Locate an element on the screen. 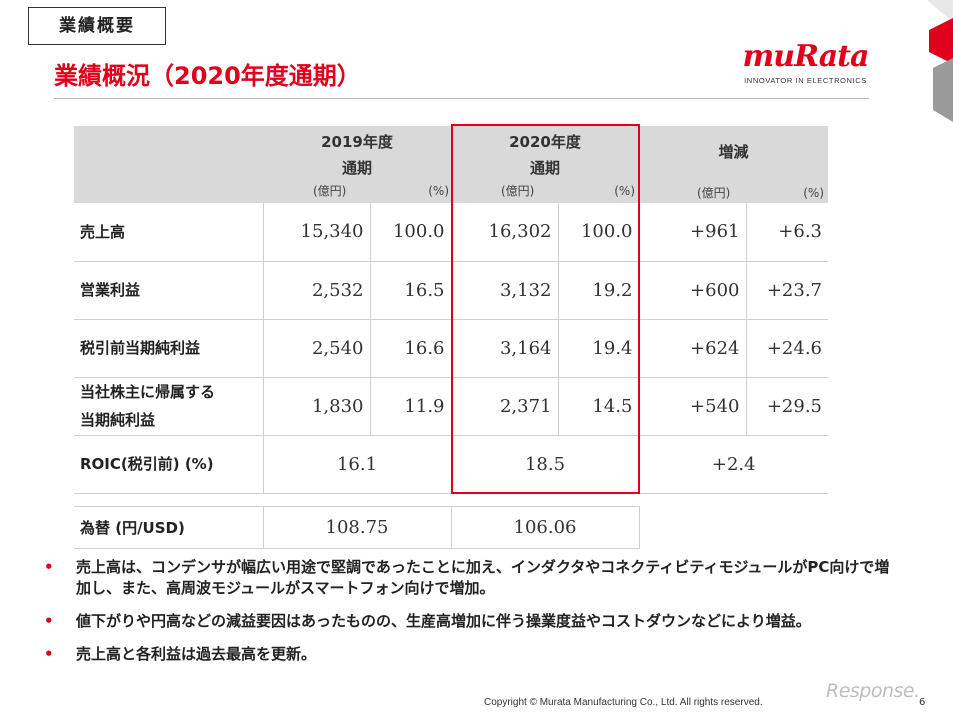 The width and height of the screenshot is (953, 715). header-change-label: 増減 is located at coordinates (733, 152).